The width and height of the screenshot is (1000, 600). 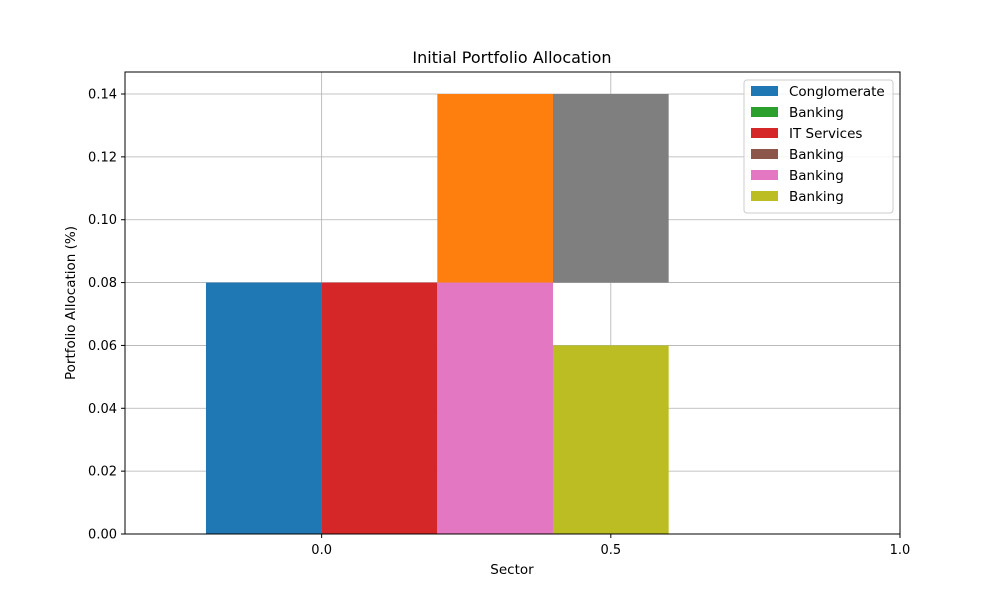 What do you see at coordinates (102, 346) in the screenshot?
I see `y-tick-label: 0.06` at bounding box center [102, 346].